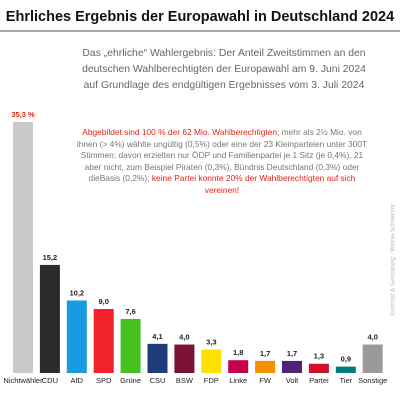 The image size is (400, 400). What do you see at coordinates (319, 380) in the screenshot?
I see `x-tick-label: Partei` at bounding box center [319, 380].